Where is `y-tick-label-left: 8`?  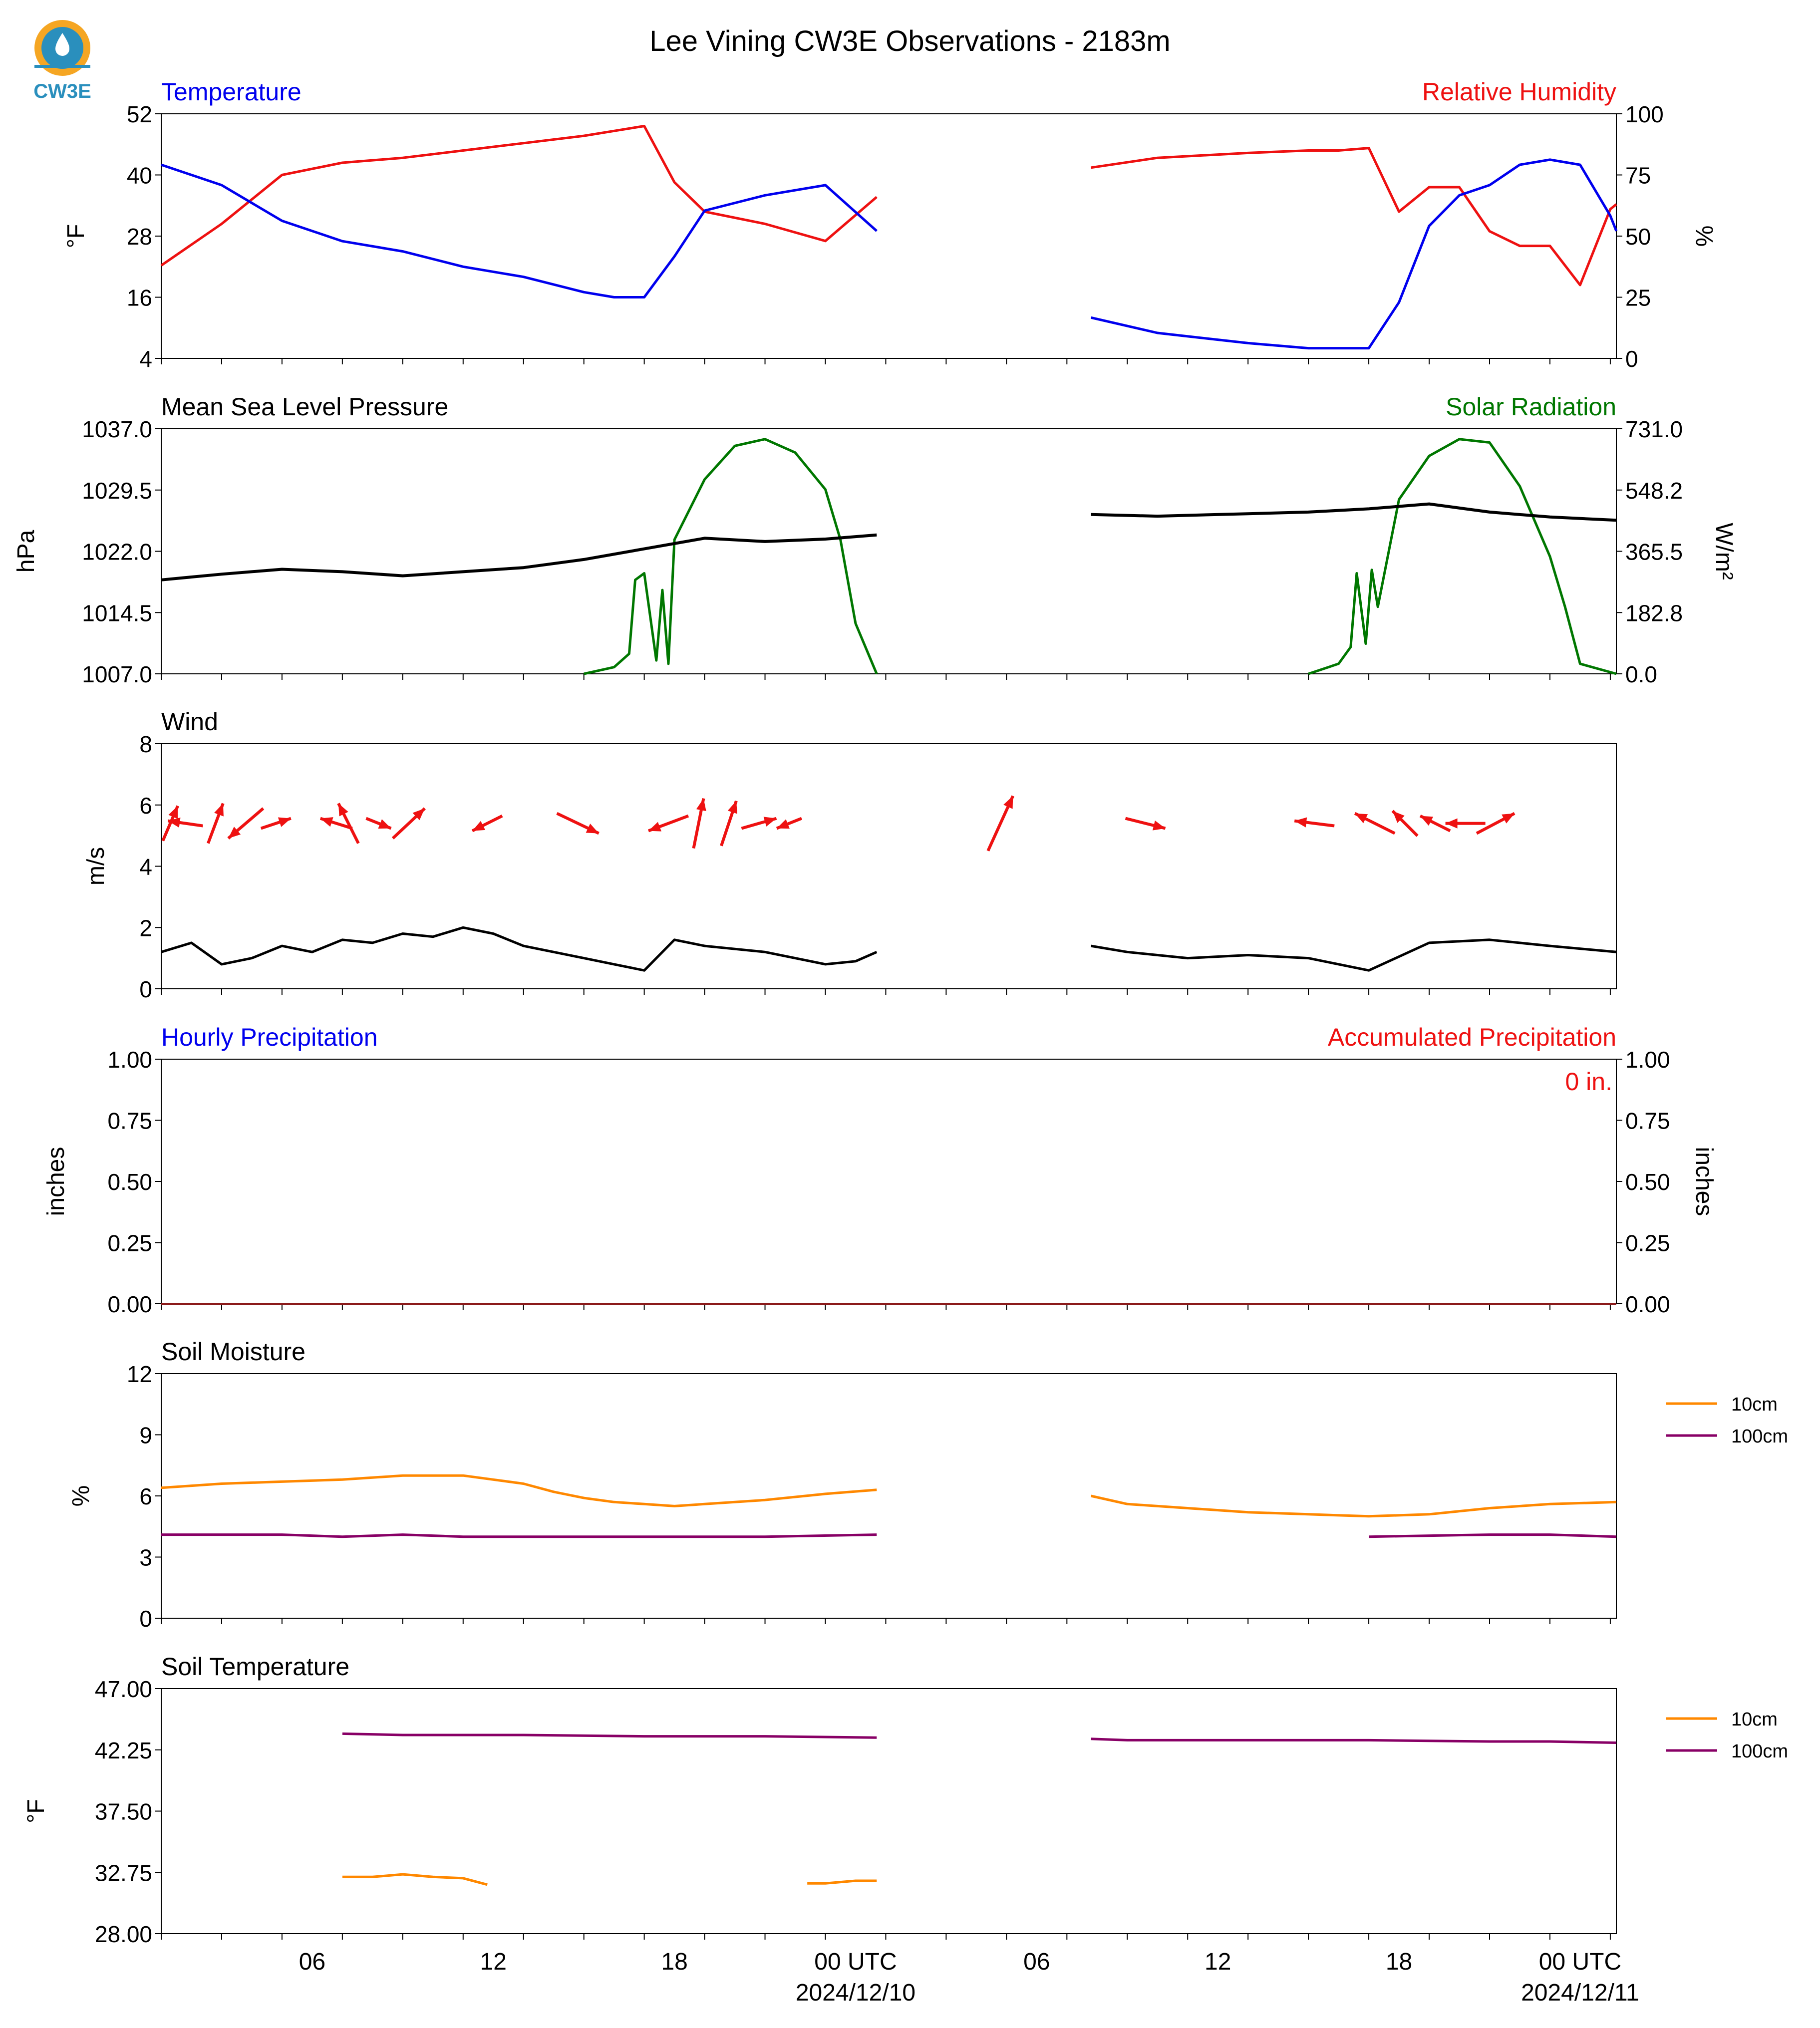
y-tick-label-left: 8 is located at coordinates (145, 744).